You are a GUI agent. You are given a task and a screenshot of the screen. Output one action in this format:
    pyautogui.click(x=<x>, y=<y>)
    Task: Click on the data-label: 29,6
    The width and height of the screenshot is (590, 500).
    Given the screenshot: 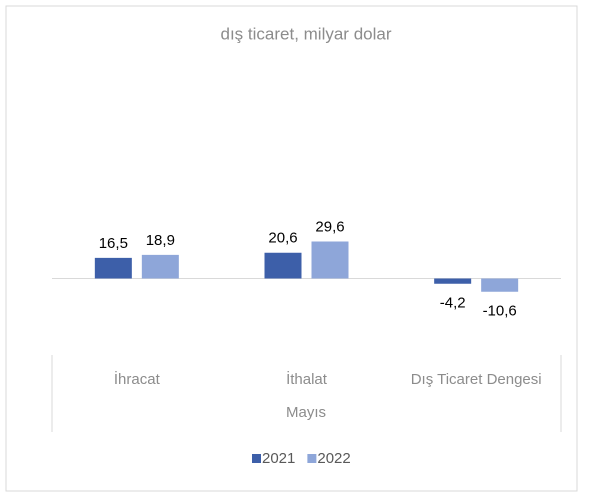 What is the action you would take?
    pyautogui.click(x=329, y=226)
    